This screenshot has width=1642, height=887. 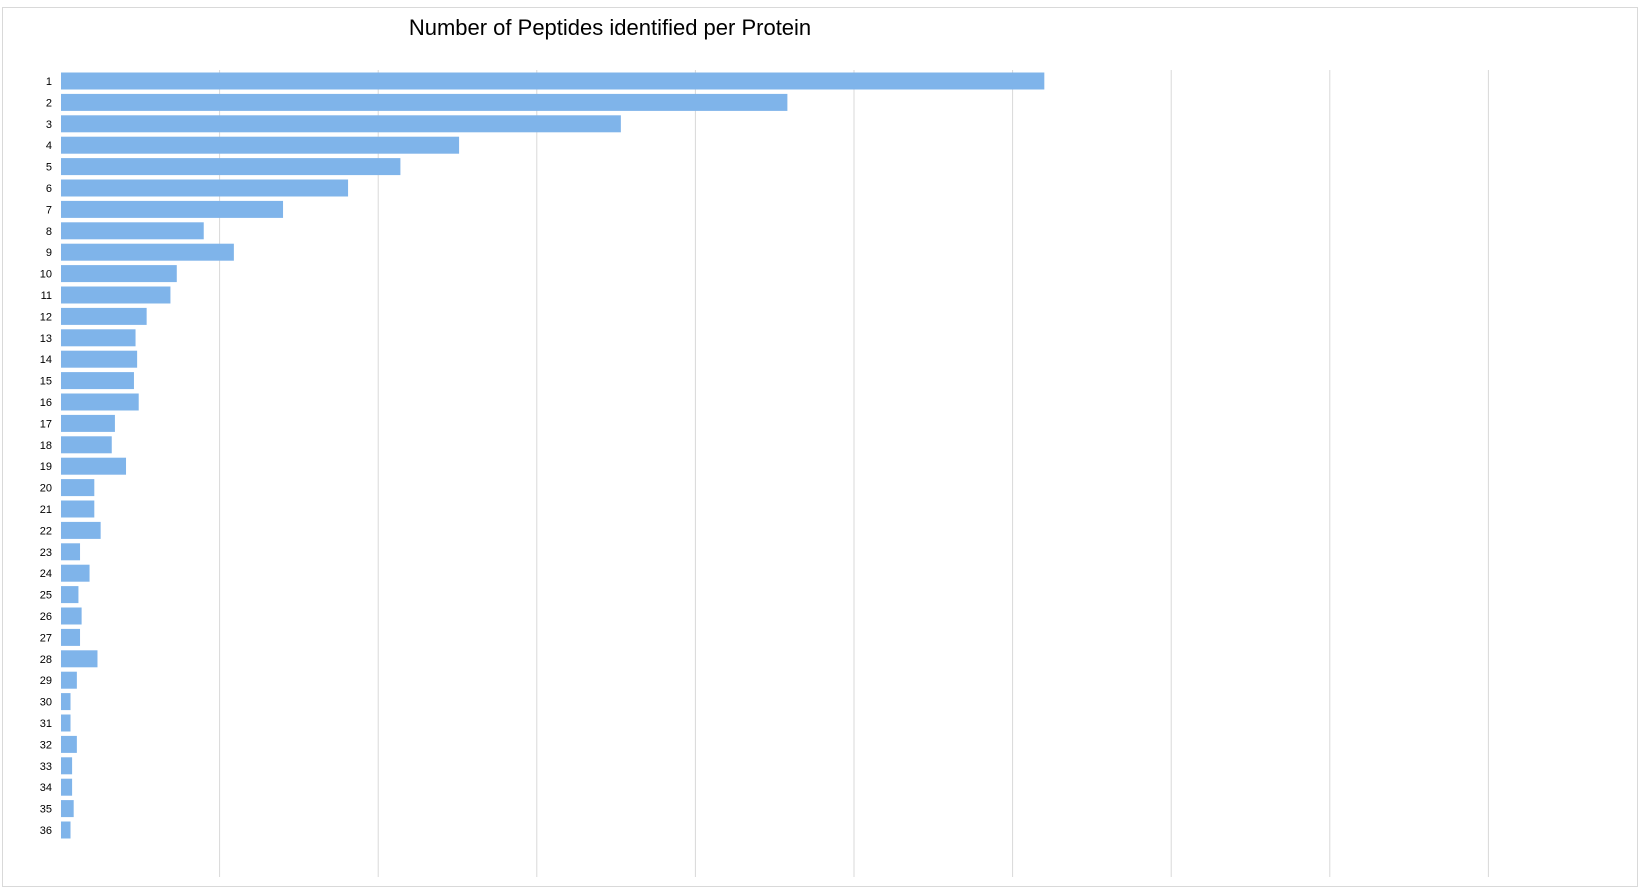 I want to click on category-label-20: 20, so click(x=46, y=489).